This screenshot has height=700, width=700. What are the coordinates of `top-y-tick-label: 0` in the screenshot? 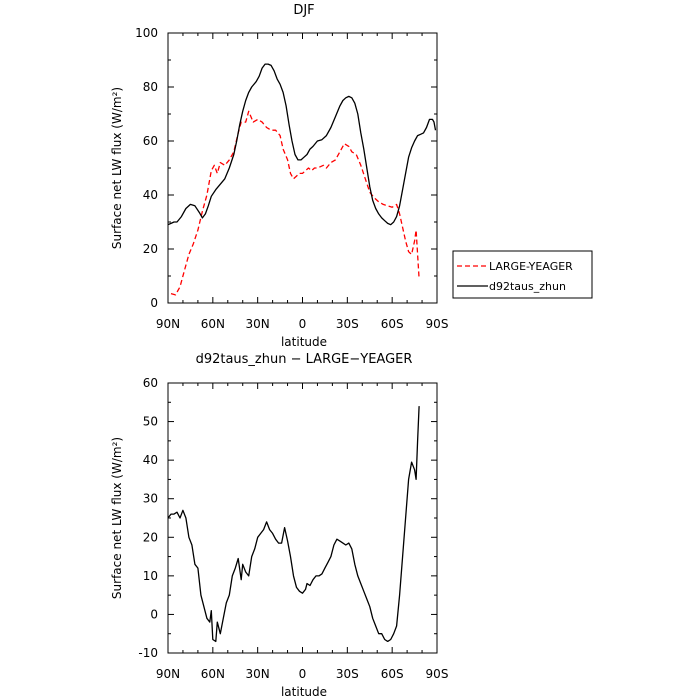 It's located at (154, 303).